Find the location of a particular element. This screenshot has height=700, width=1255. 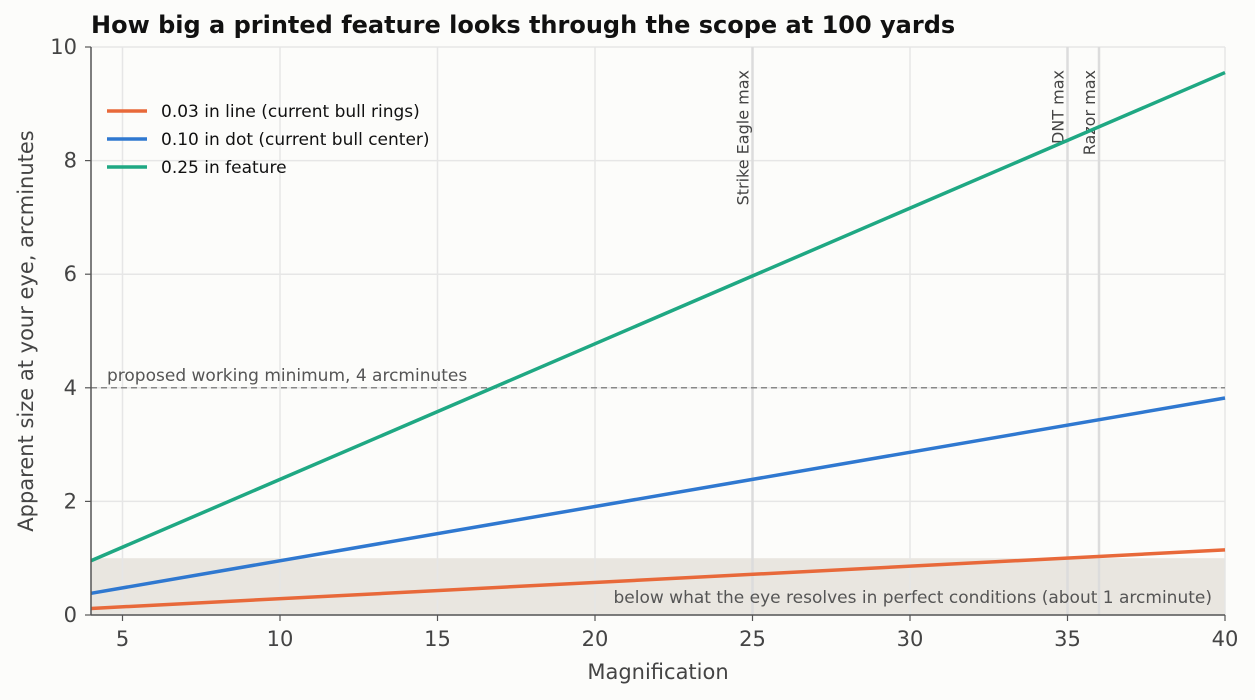

reference-line-label: proposed working minimum, 4 arcminutes is located at coordinates (287, 376).